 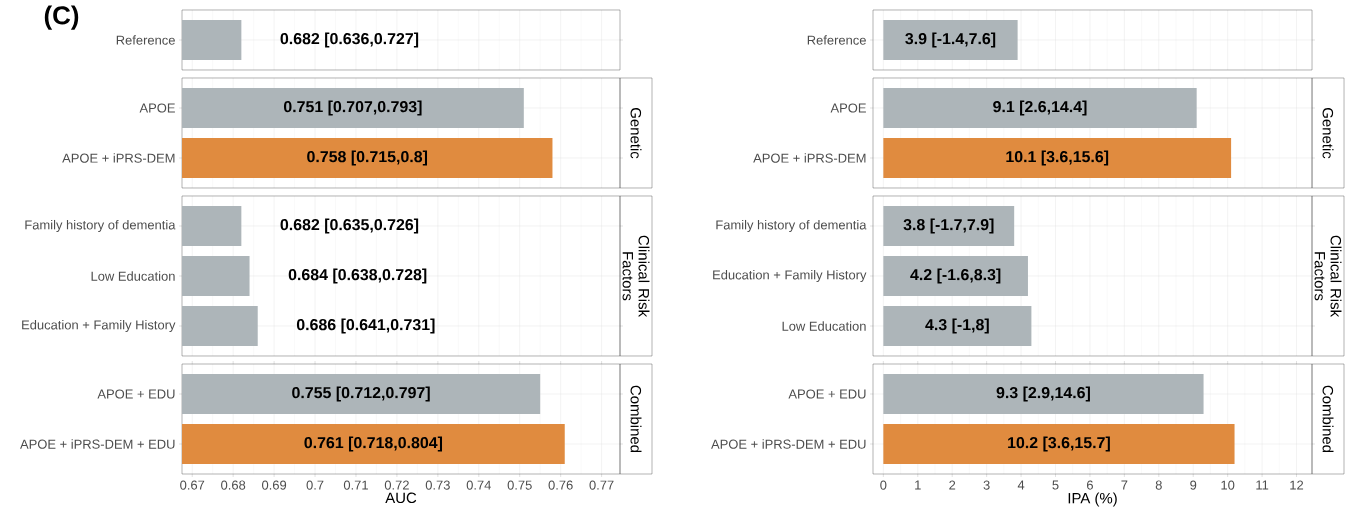 I want to click on x-tick-label: 0.72, so click(x=396, y=485).